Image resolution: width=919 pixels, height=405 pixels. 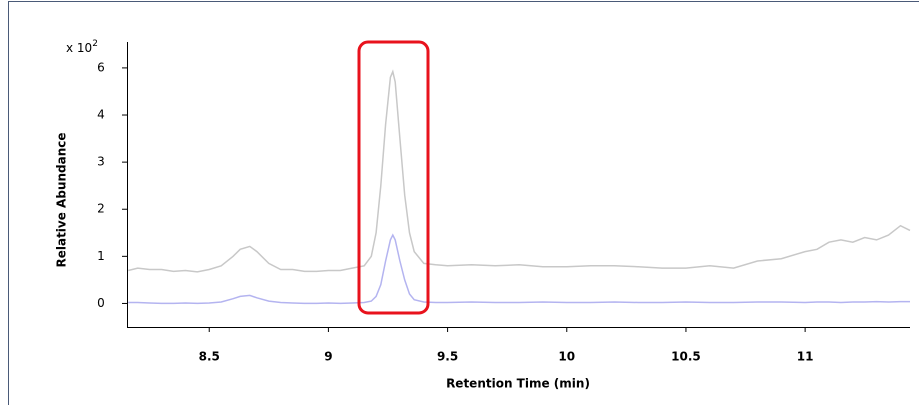 I want to click on y-tick-label: 1, so click(x=101, y=256).